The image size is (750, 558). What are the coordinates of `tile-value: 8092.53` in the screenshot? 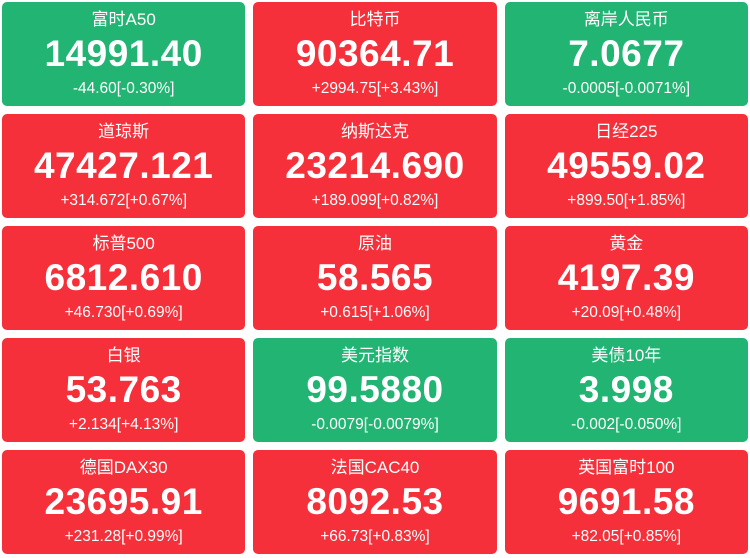 It's located at (375, 502).